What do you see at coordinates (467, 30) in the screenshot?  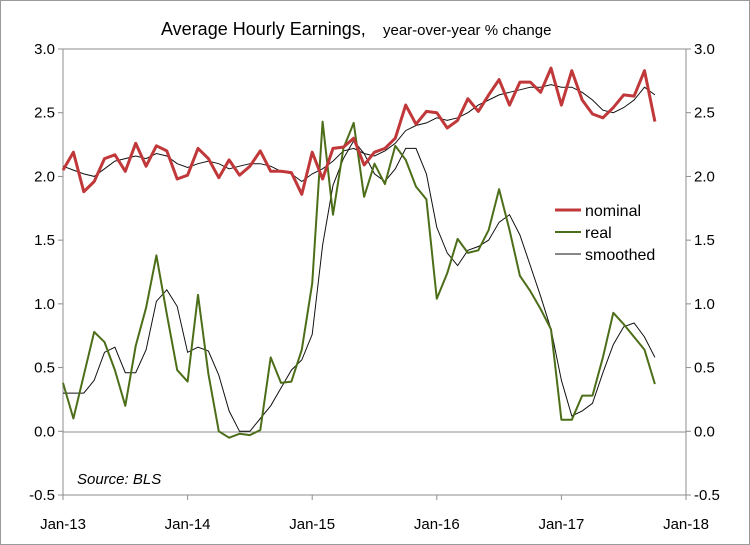 I see `chart-subtitle: year-over-year % change` at bounding box center [467, 30].